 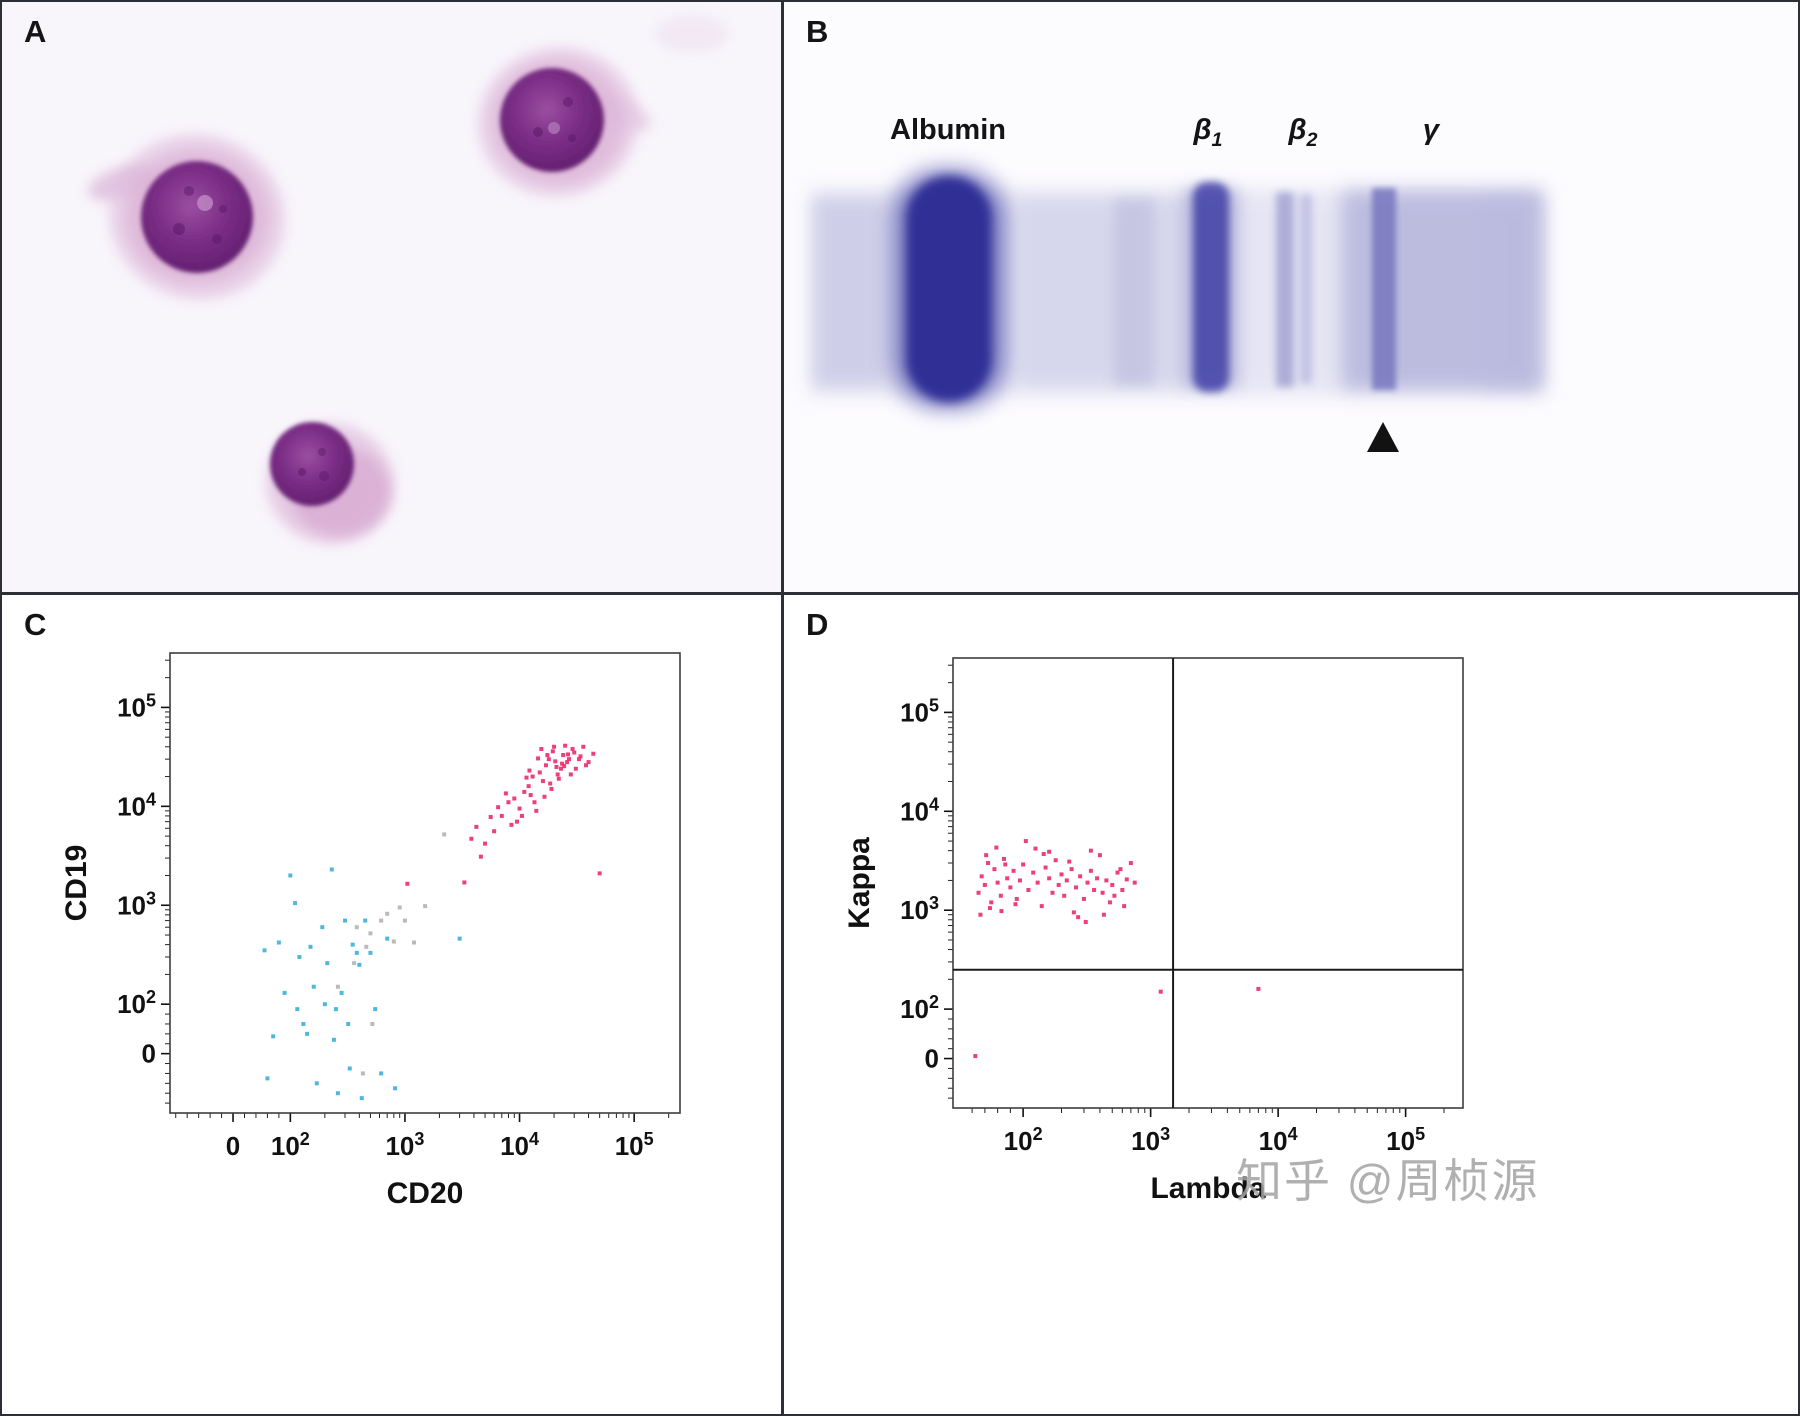 I want to click on lane-label-albumin: Albumin, so click(x=948, y=133).